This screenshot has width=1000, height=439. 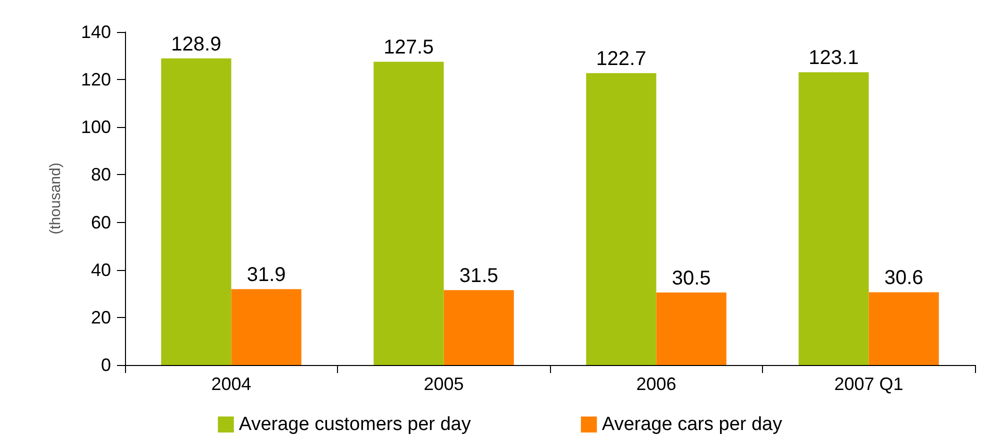 I want to click on y-tick-label: 0, so click(x=105, y=365).